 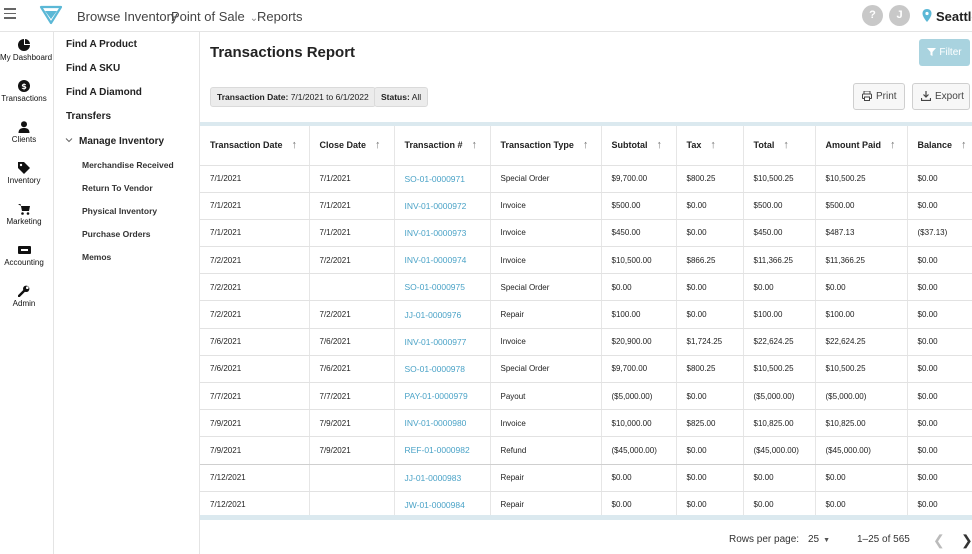 I want to click on rail-item-inventory: Inventory, so click(x=24, y=173).